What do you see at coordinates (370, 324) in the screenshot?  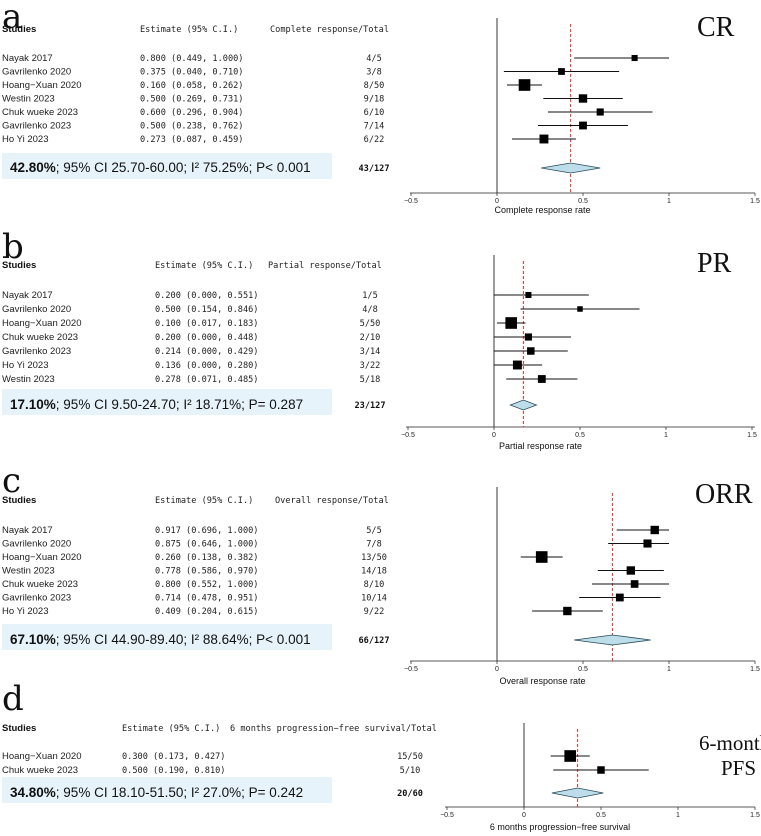 I see `study-ratio: 5/50` at bounding box center [370, 324].